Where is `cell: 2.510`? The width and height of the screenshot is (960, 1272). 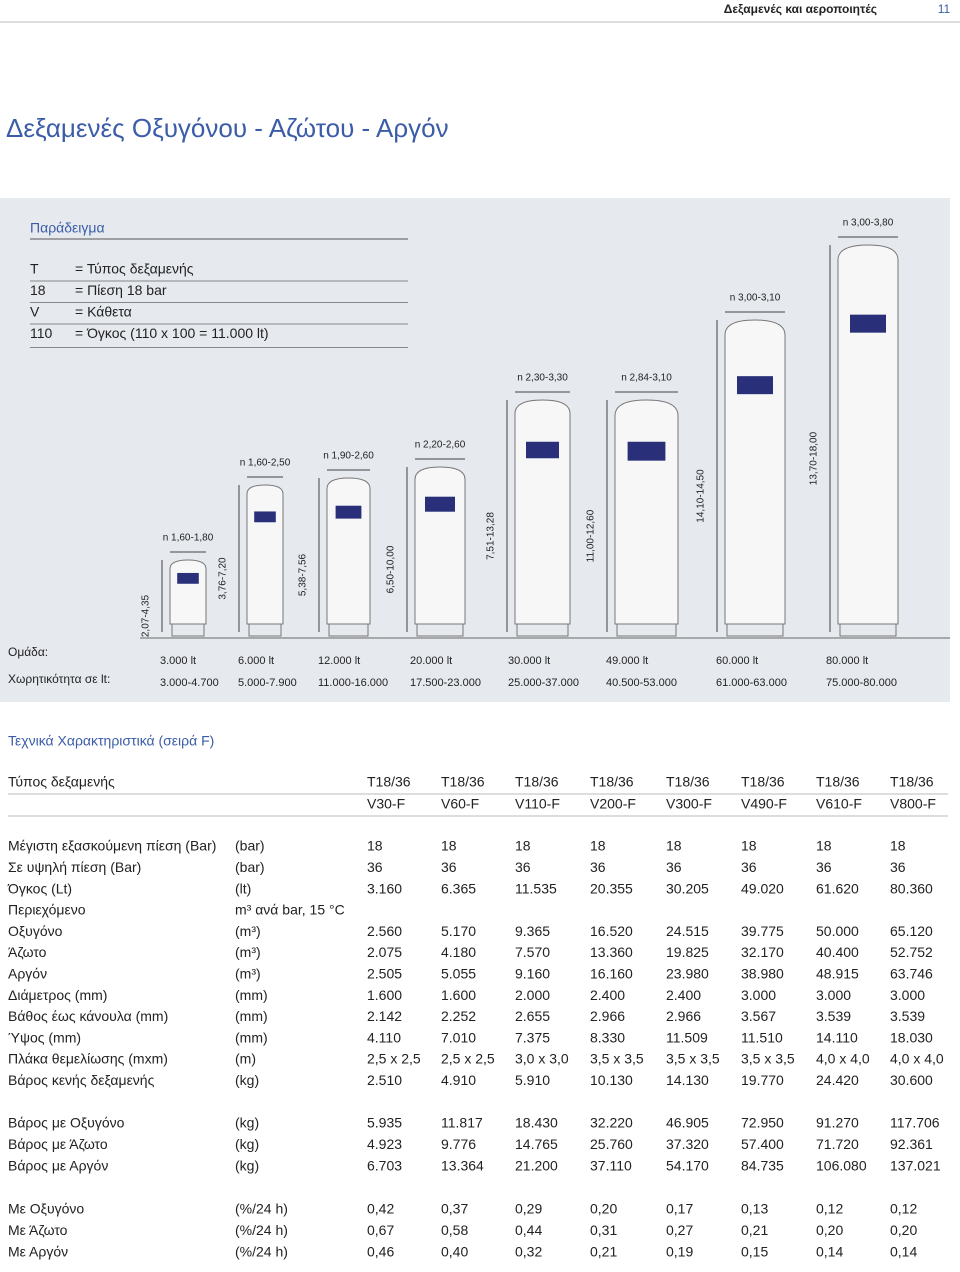 cell: 2.510 is located at coordinates (384, 1080).